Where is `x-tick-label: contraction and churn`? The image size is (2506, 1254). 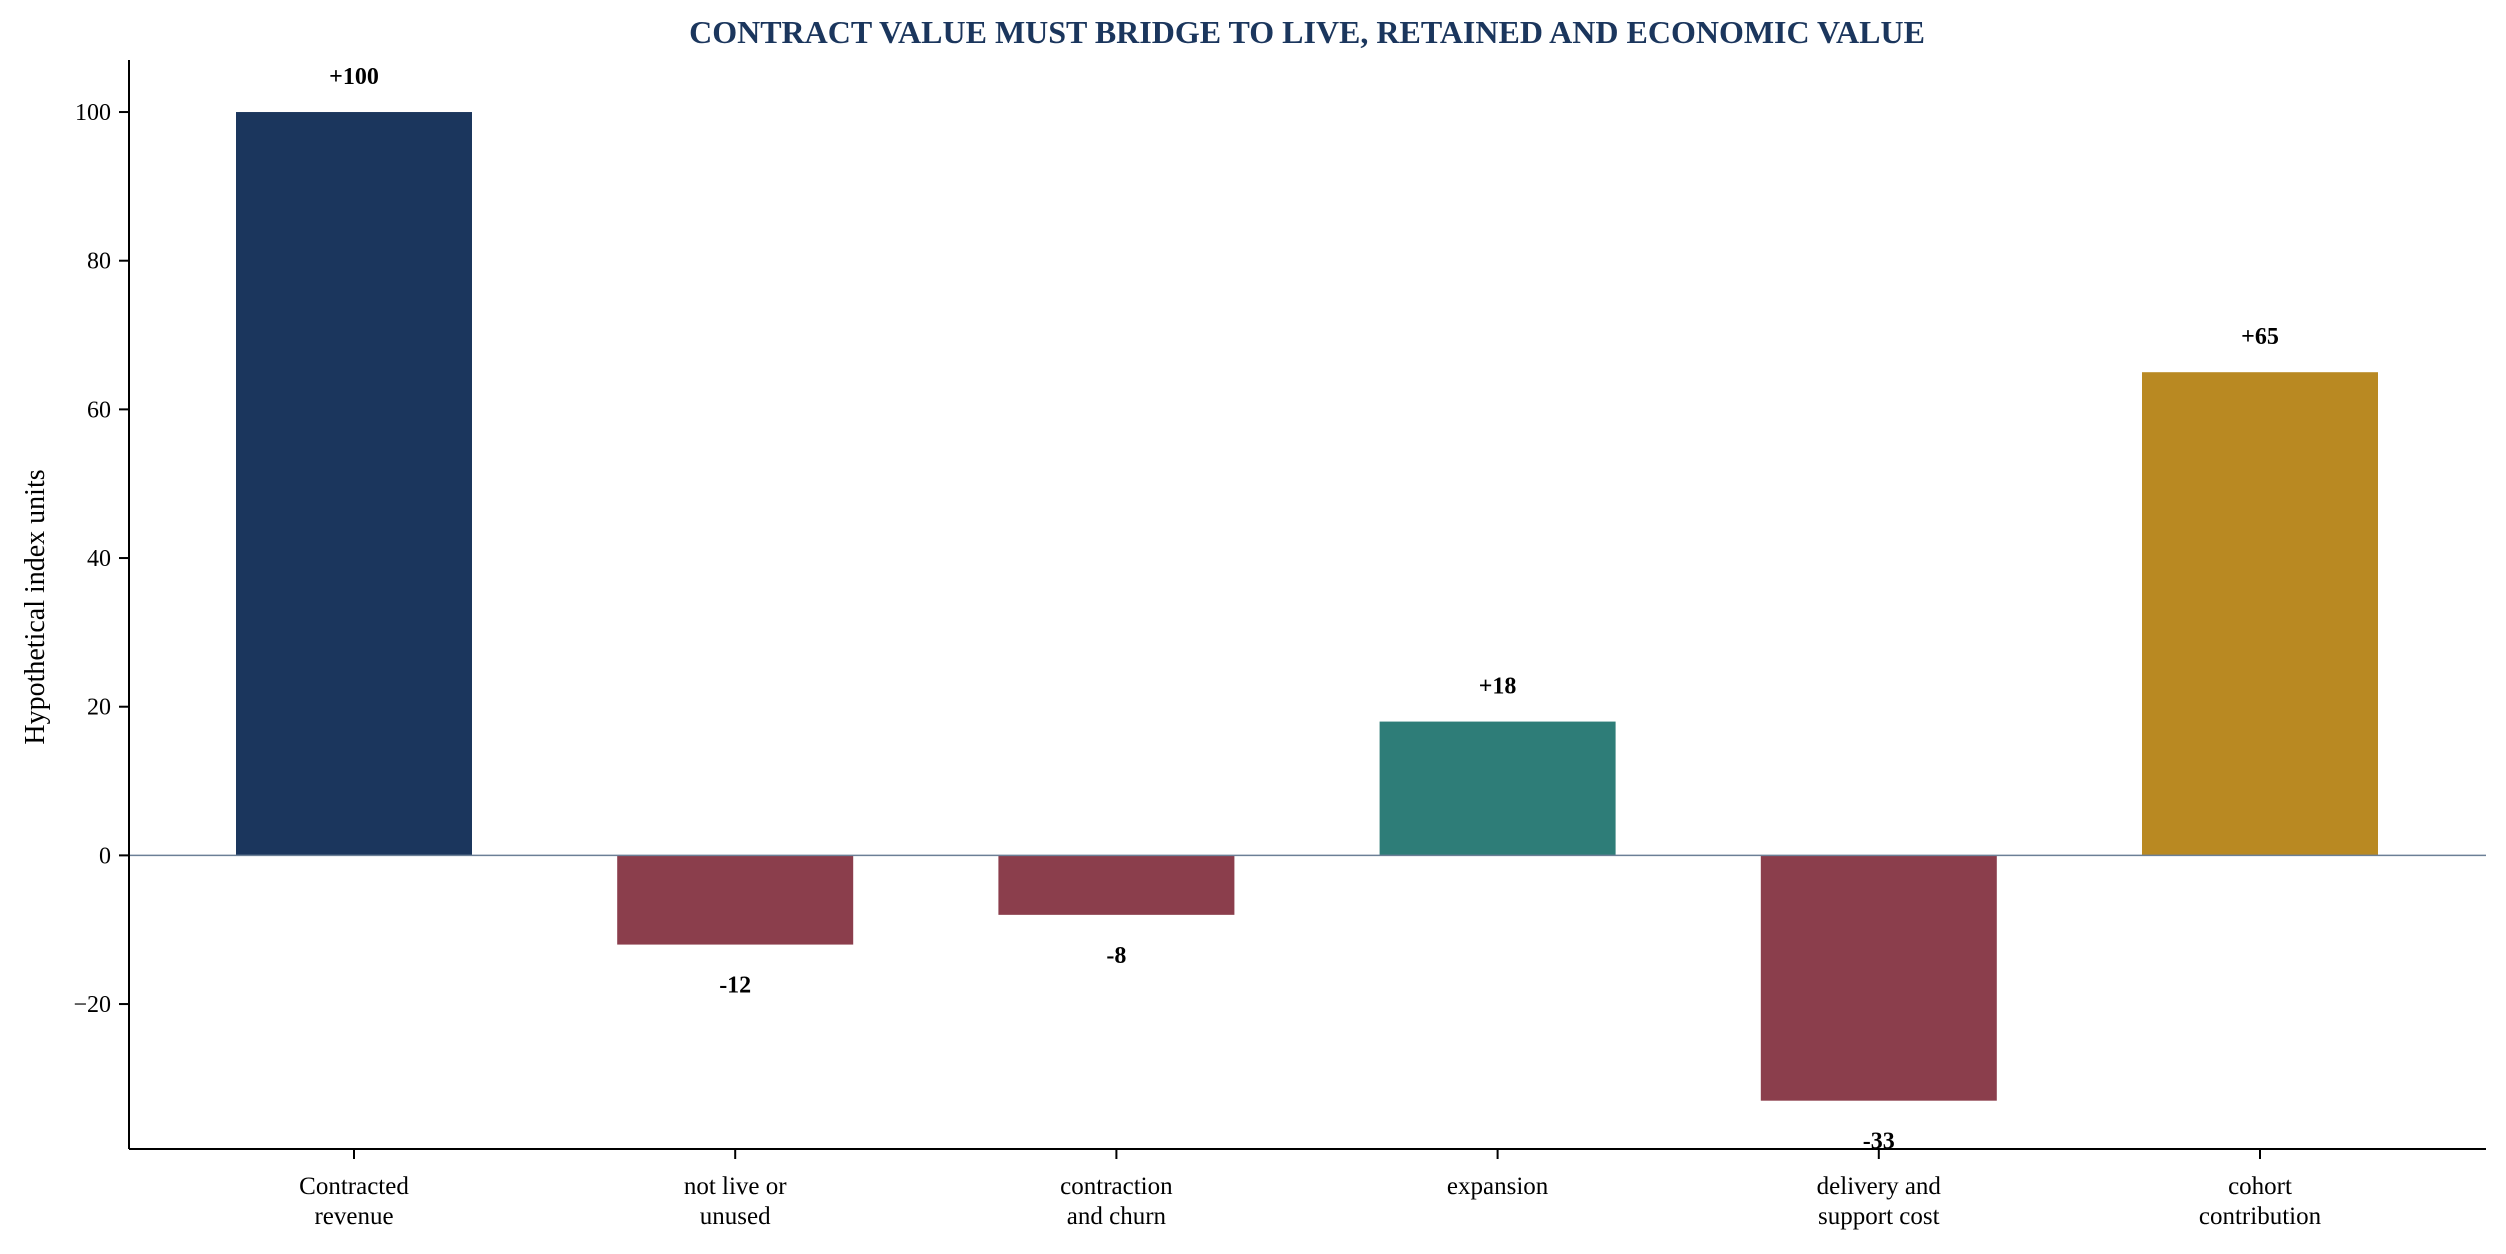 x-tick-label: contraction and churn is located at coordinates (1116, 1201).